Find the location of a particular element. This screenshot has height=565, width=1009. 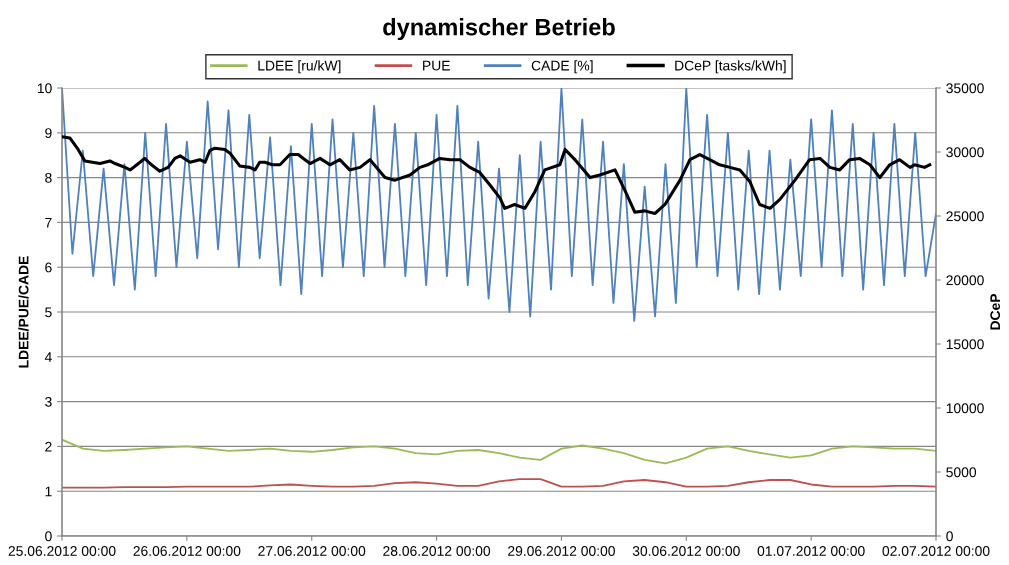

y2-axis-title: DCeP is located at coordinates (995, 311).